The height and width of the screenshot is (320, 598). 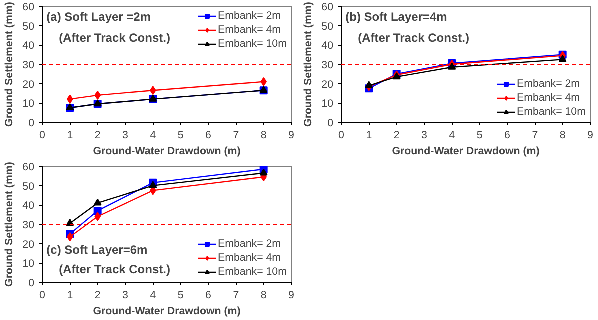 What do you see at coordinates (397, 17) in the screenshot?
I see `chart-title: (b) Soft Layer=4m` at bounding box center [397, 17].